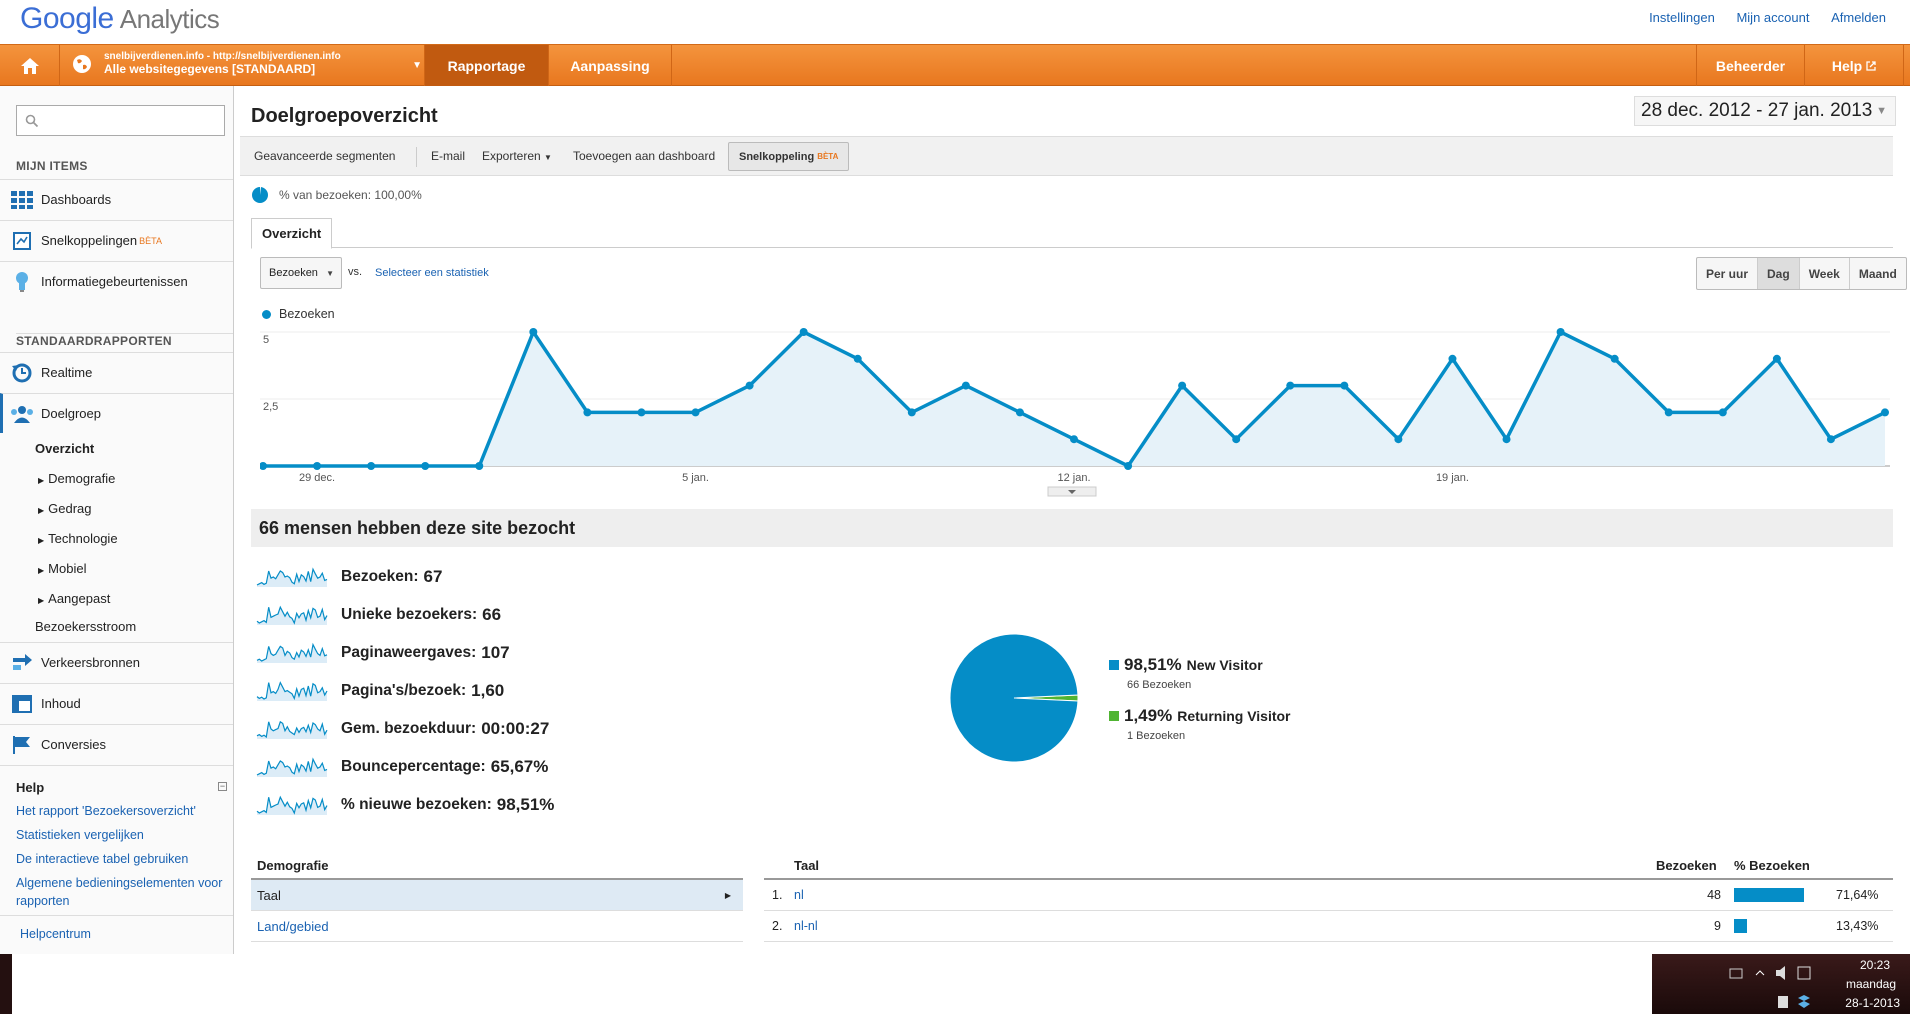 This screenshot has width=1910, height=1014. I want to click on help-link-report: Het rapport 'Bezoekersoverzicht', so click(106, 811).